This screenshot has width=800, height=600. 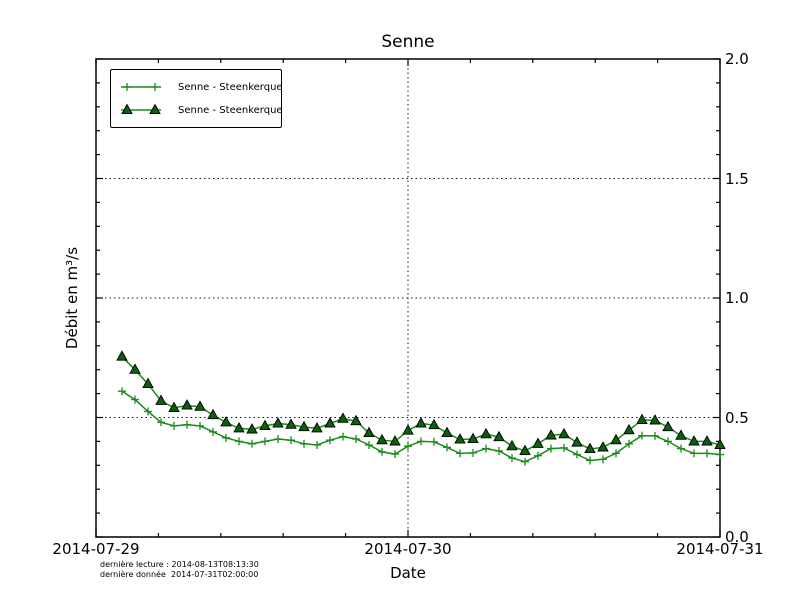 I want to click on series-line, so click(x=421, y=404).